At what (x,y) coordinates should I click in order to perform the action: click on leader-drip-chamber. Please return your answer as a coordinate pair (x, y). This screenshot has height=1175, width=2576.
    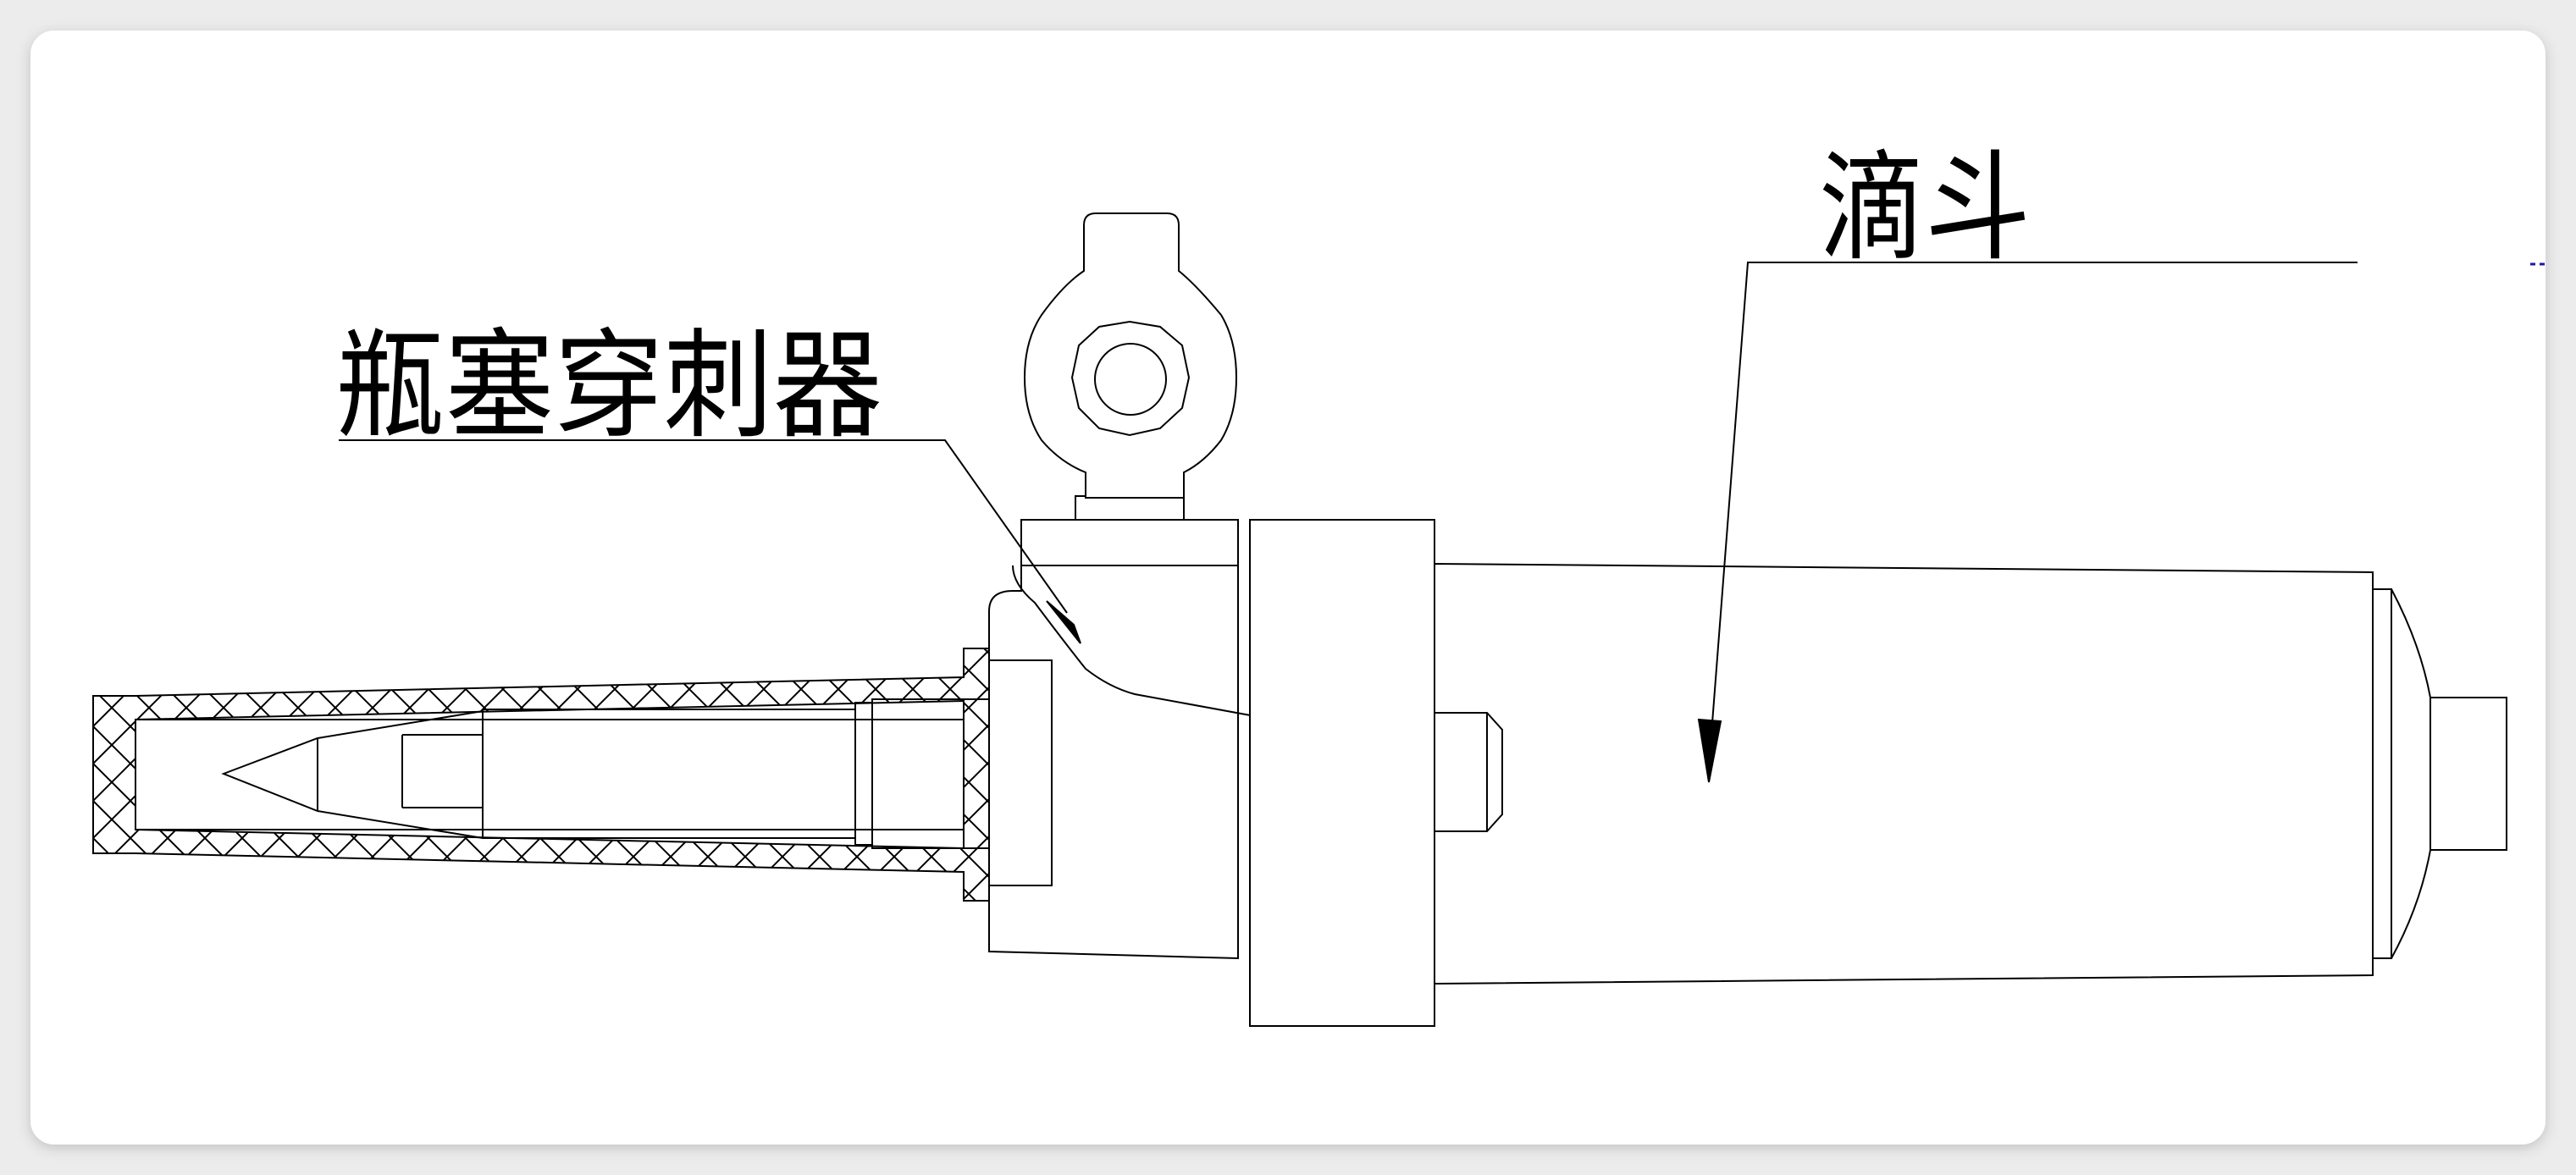
    Looking at the image, I should click on (2034, 504).